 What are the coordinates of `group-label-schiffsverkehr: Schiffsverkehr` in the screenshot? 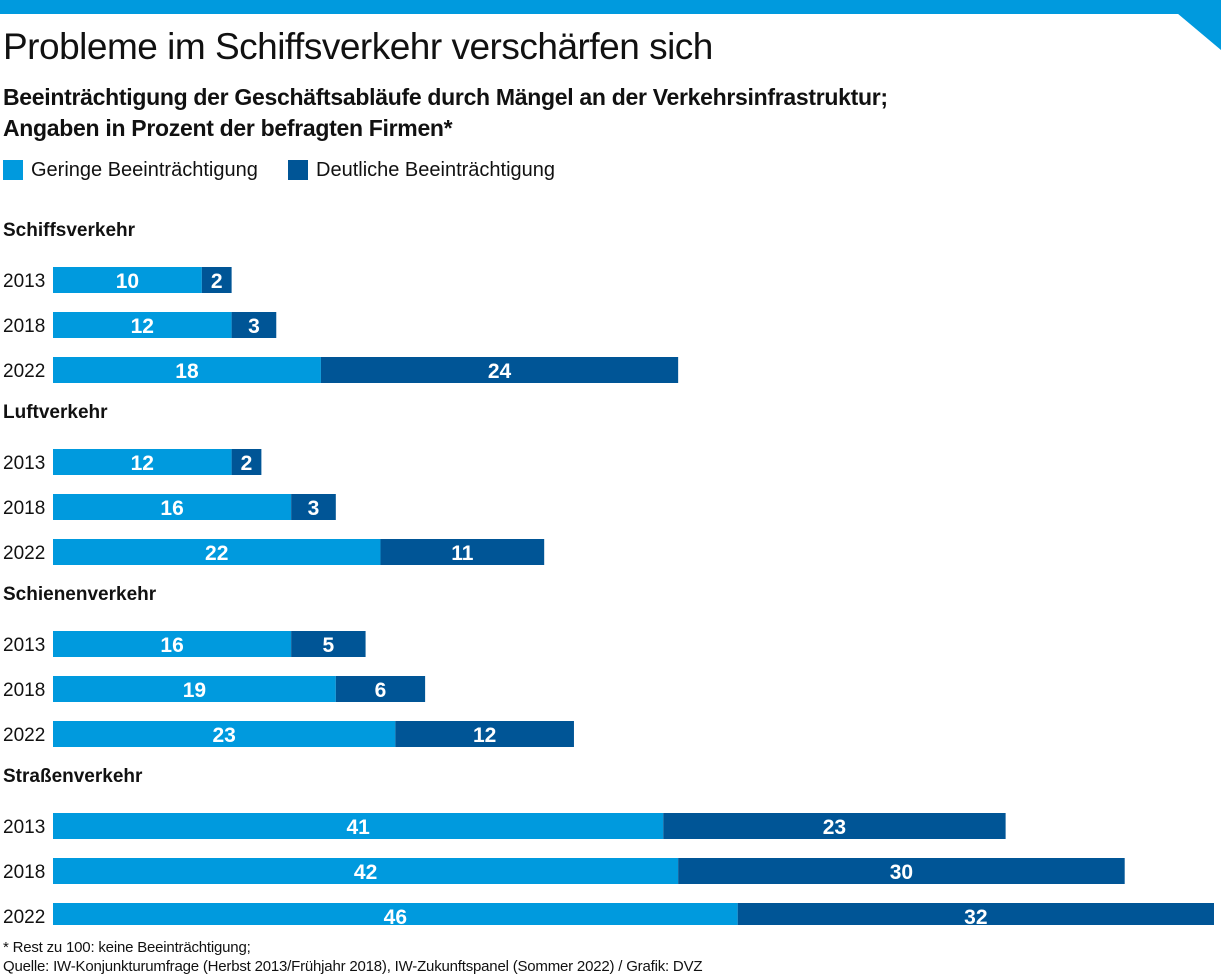 It's located at (69, 230).